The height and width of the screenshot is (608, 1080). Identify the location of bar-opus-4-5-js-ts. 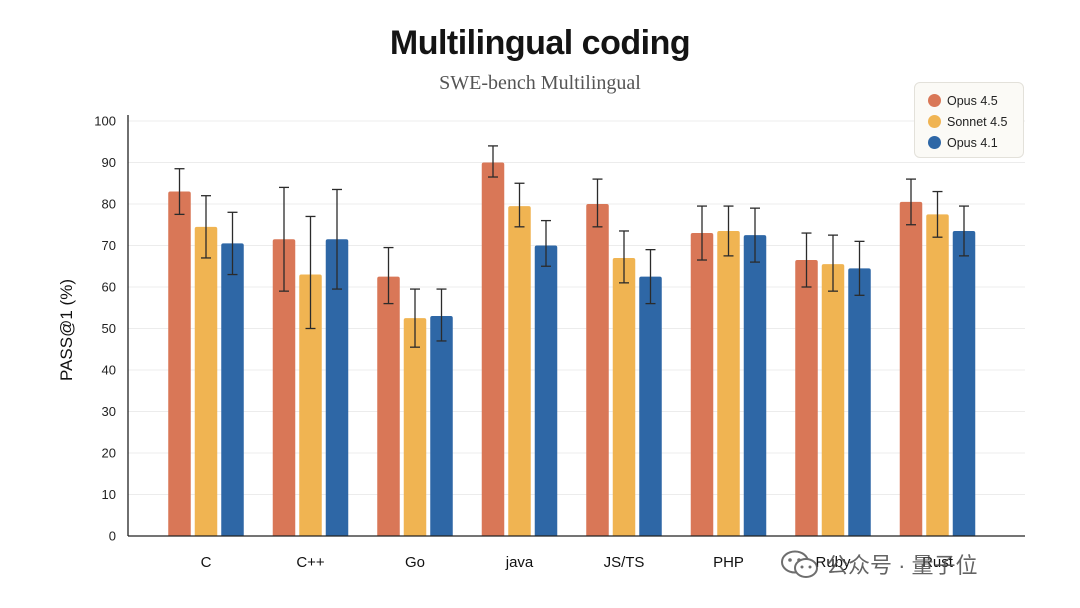
(597, 370).